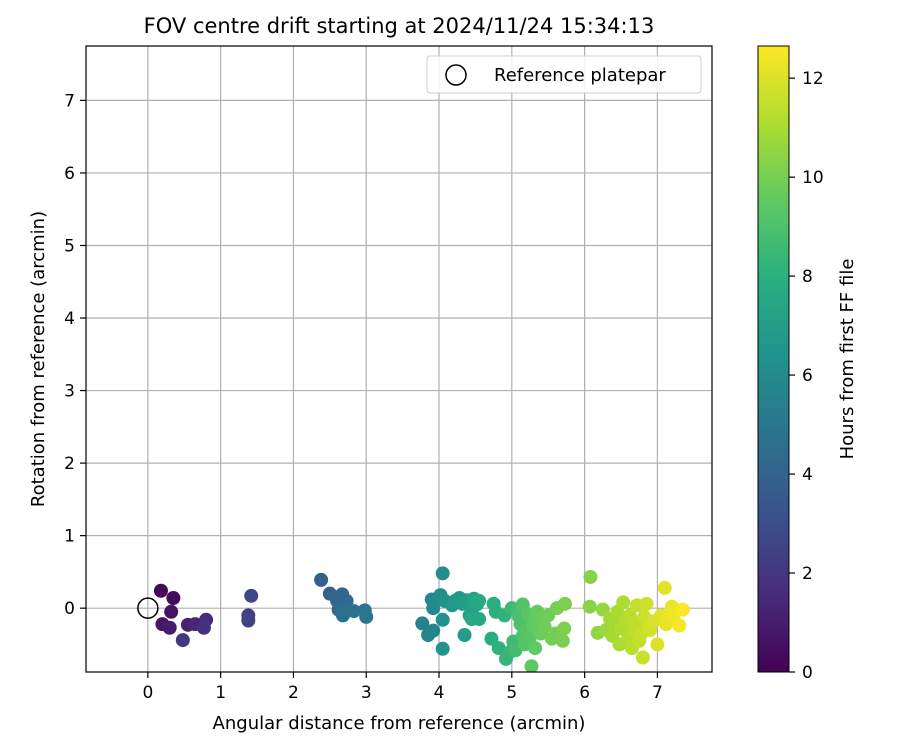 The width and height of the screenshot is (900, 750). I want to click on x-tick-label: 6, so click(584, 693).